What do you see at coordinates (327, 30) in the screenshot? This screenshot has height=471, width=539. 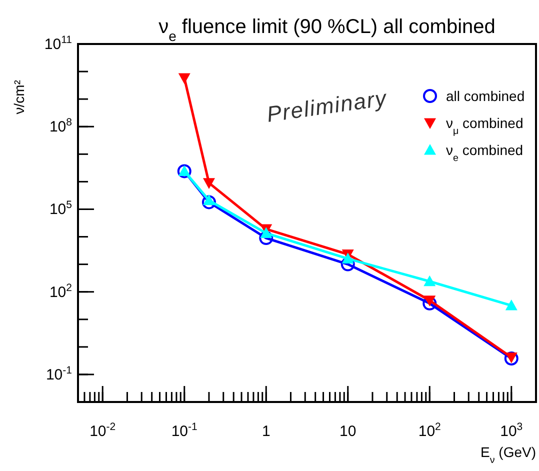 I see `chart-title: ν$_{e}$ fluence limit (90 %CL) all combined` at bounding box center [327, 30].